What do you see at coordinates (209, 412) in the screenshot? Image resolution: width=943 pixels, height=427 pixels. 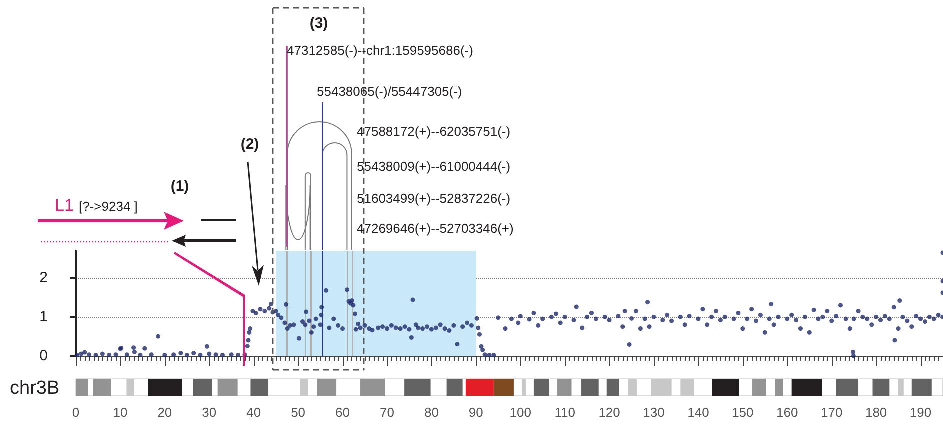 I see `x-tick-label: 30` at bounding box center [209, 412].